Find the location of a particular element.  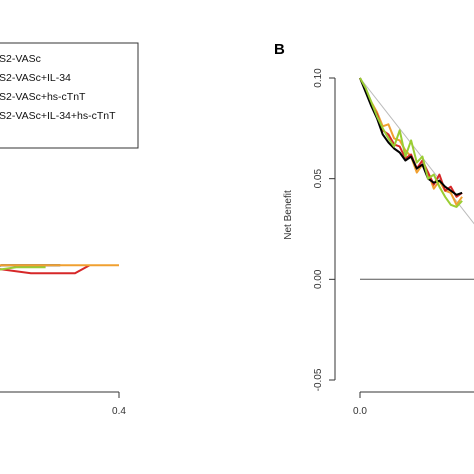

legend-label: S2-VASc+IL-34+hs-cTnT is located at coordinates (58, 116).